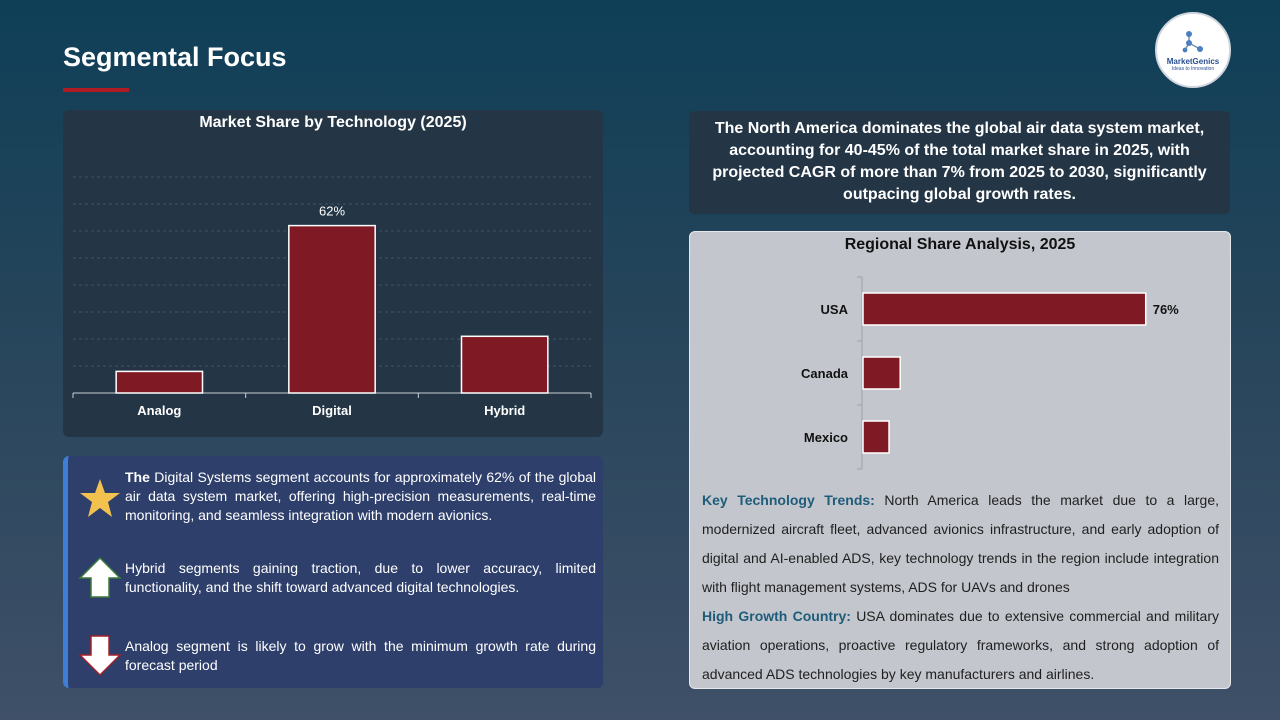 This screenshot has width=1280, height=720. What do you see at coordinates (990, 373) in the screenshot?
I see `regional-bar-chart: USA 76% Canada Mexico` at bounding box center [990, 373].